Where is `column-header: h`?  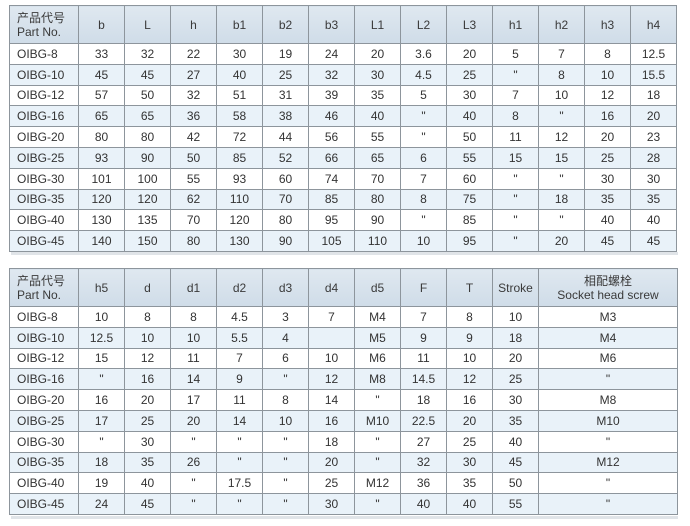 column-header: h is located at coordinates (193, 24).